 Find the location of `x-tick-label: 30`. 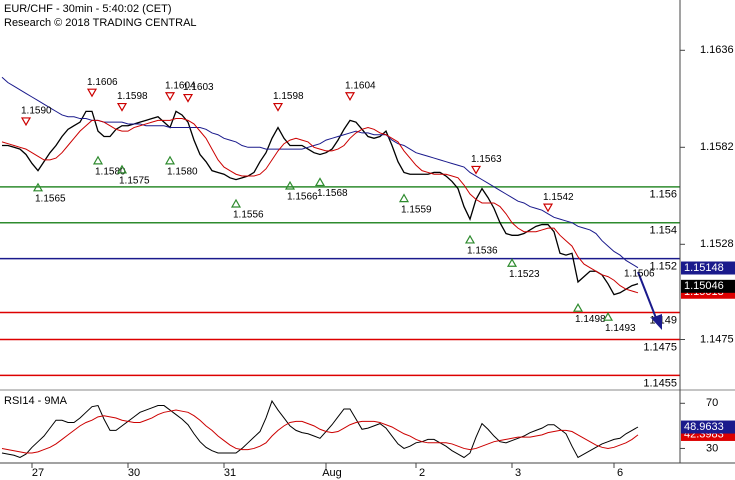

x-tick-label: 30 is located at coordinates (134, 473).